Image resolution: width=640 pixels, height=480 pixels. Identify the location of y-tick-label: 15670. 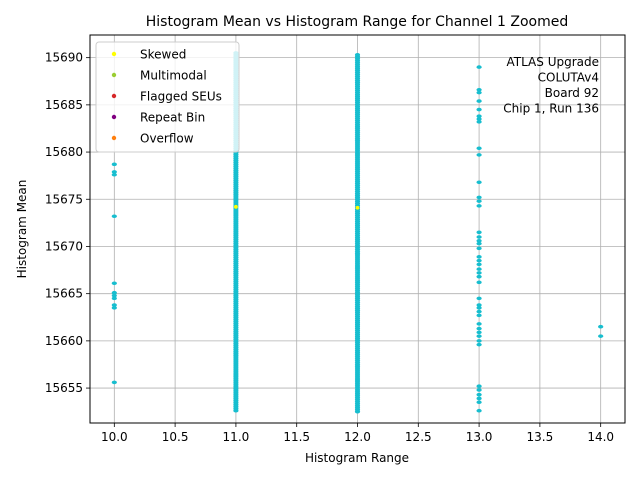
(64, 246).